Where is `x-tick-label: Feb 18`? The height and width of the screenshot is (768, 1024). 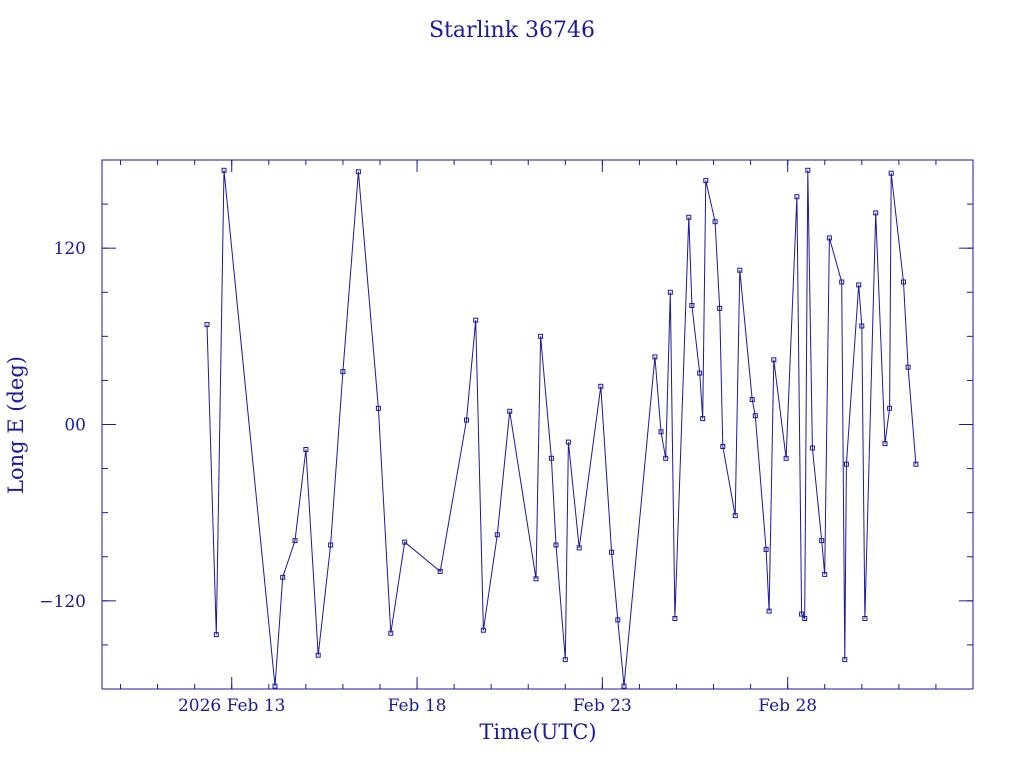
x-tick-label: Feb 18 is located at coordinates (417, 706).